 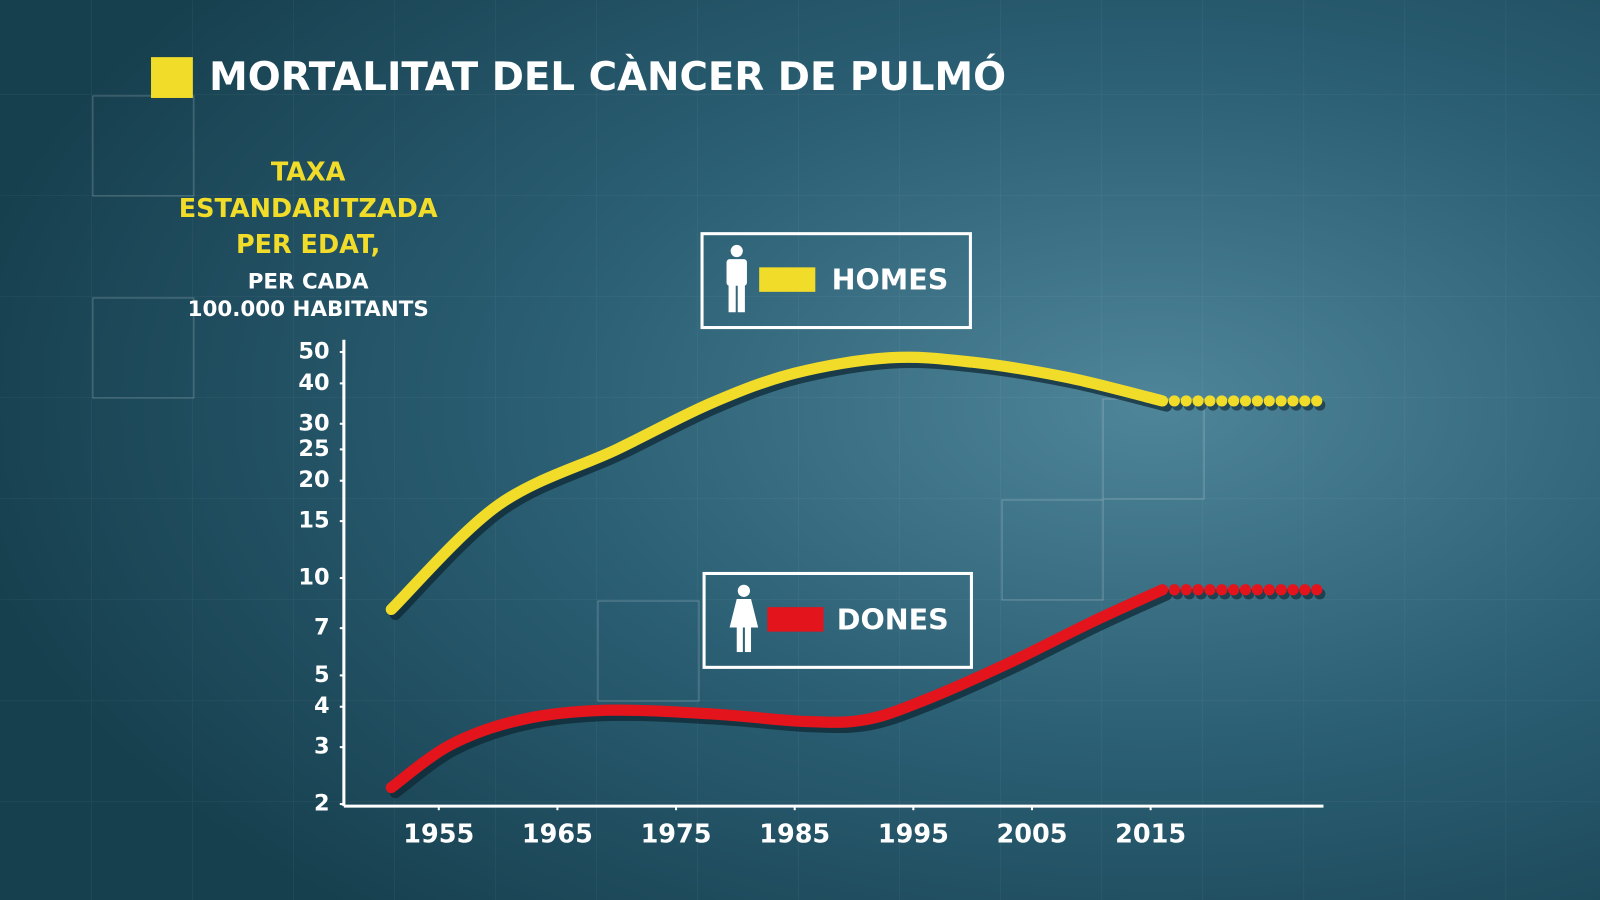 What do you see at coordinates (313, 449) in the screenshot?
I see `y-tick-label: 25` at bounding box center [313, 449].